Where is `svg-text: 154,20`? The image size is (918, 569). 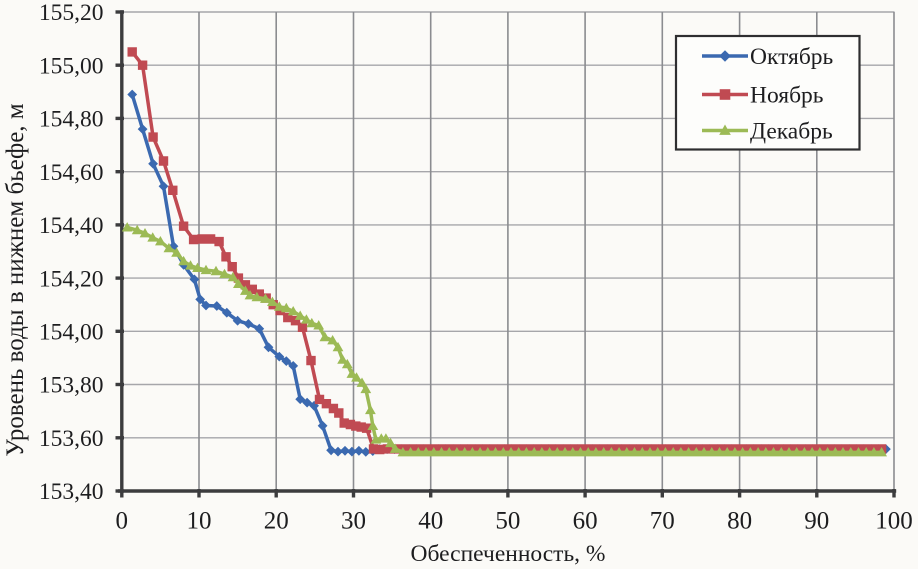 svg-text: 154,20 is located at coordinates (71, 279).